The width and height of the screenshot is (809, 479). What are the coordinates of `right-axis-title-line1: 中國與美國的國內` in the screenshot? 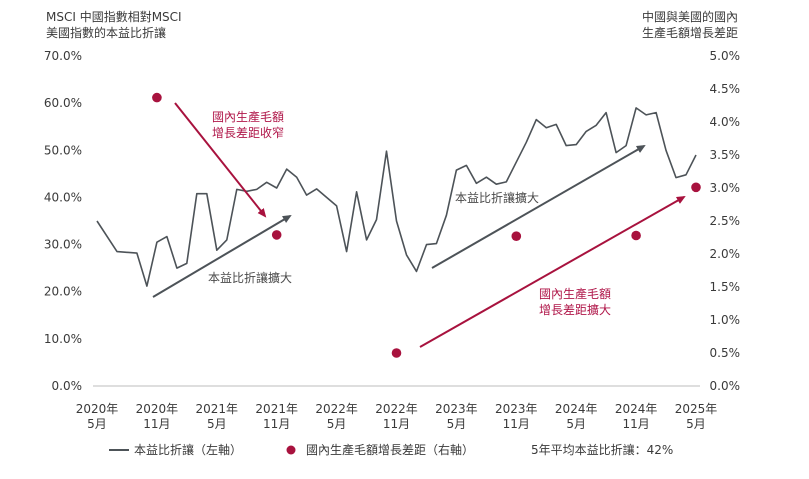 It's located at (690, 16).